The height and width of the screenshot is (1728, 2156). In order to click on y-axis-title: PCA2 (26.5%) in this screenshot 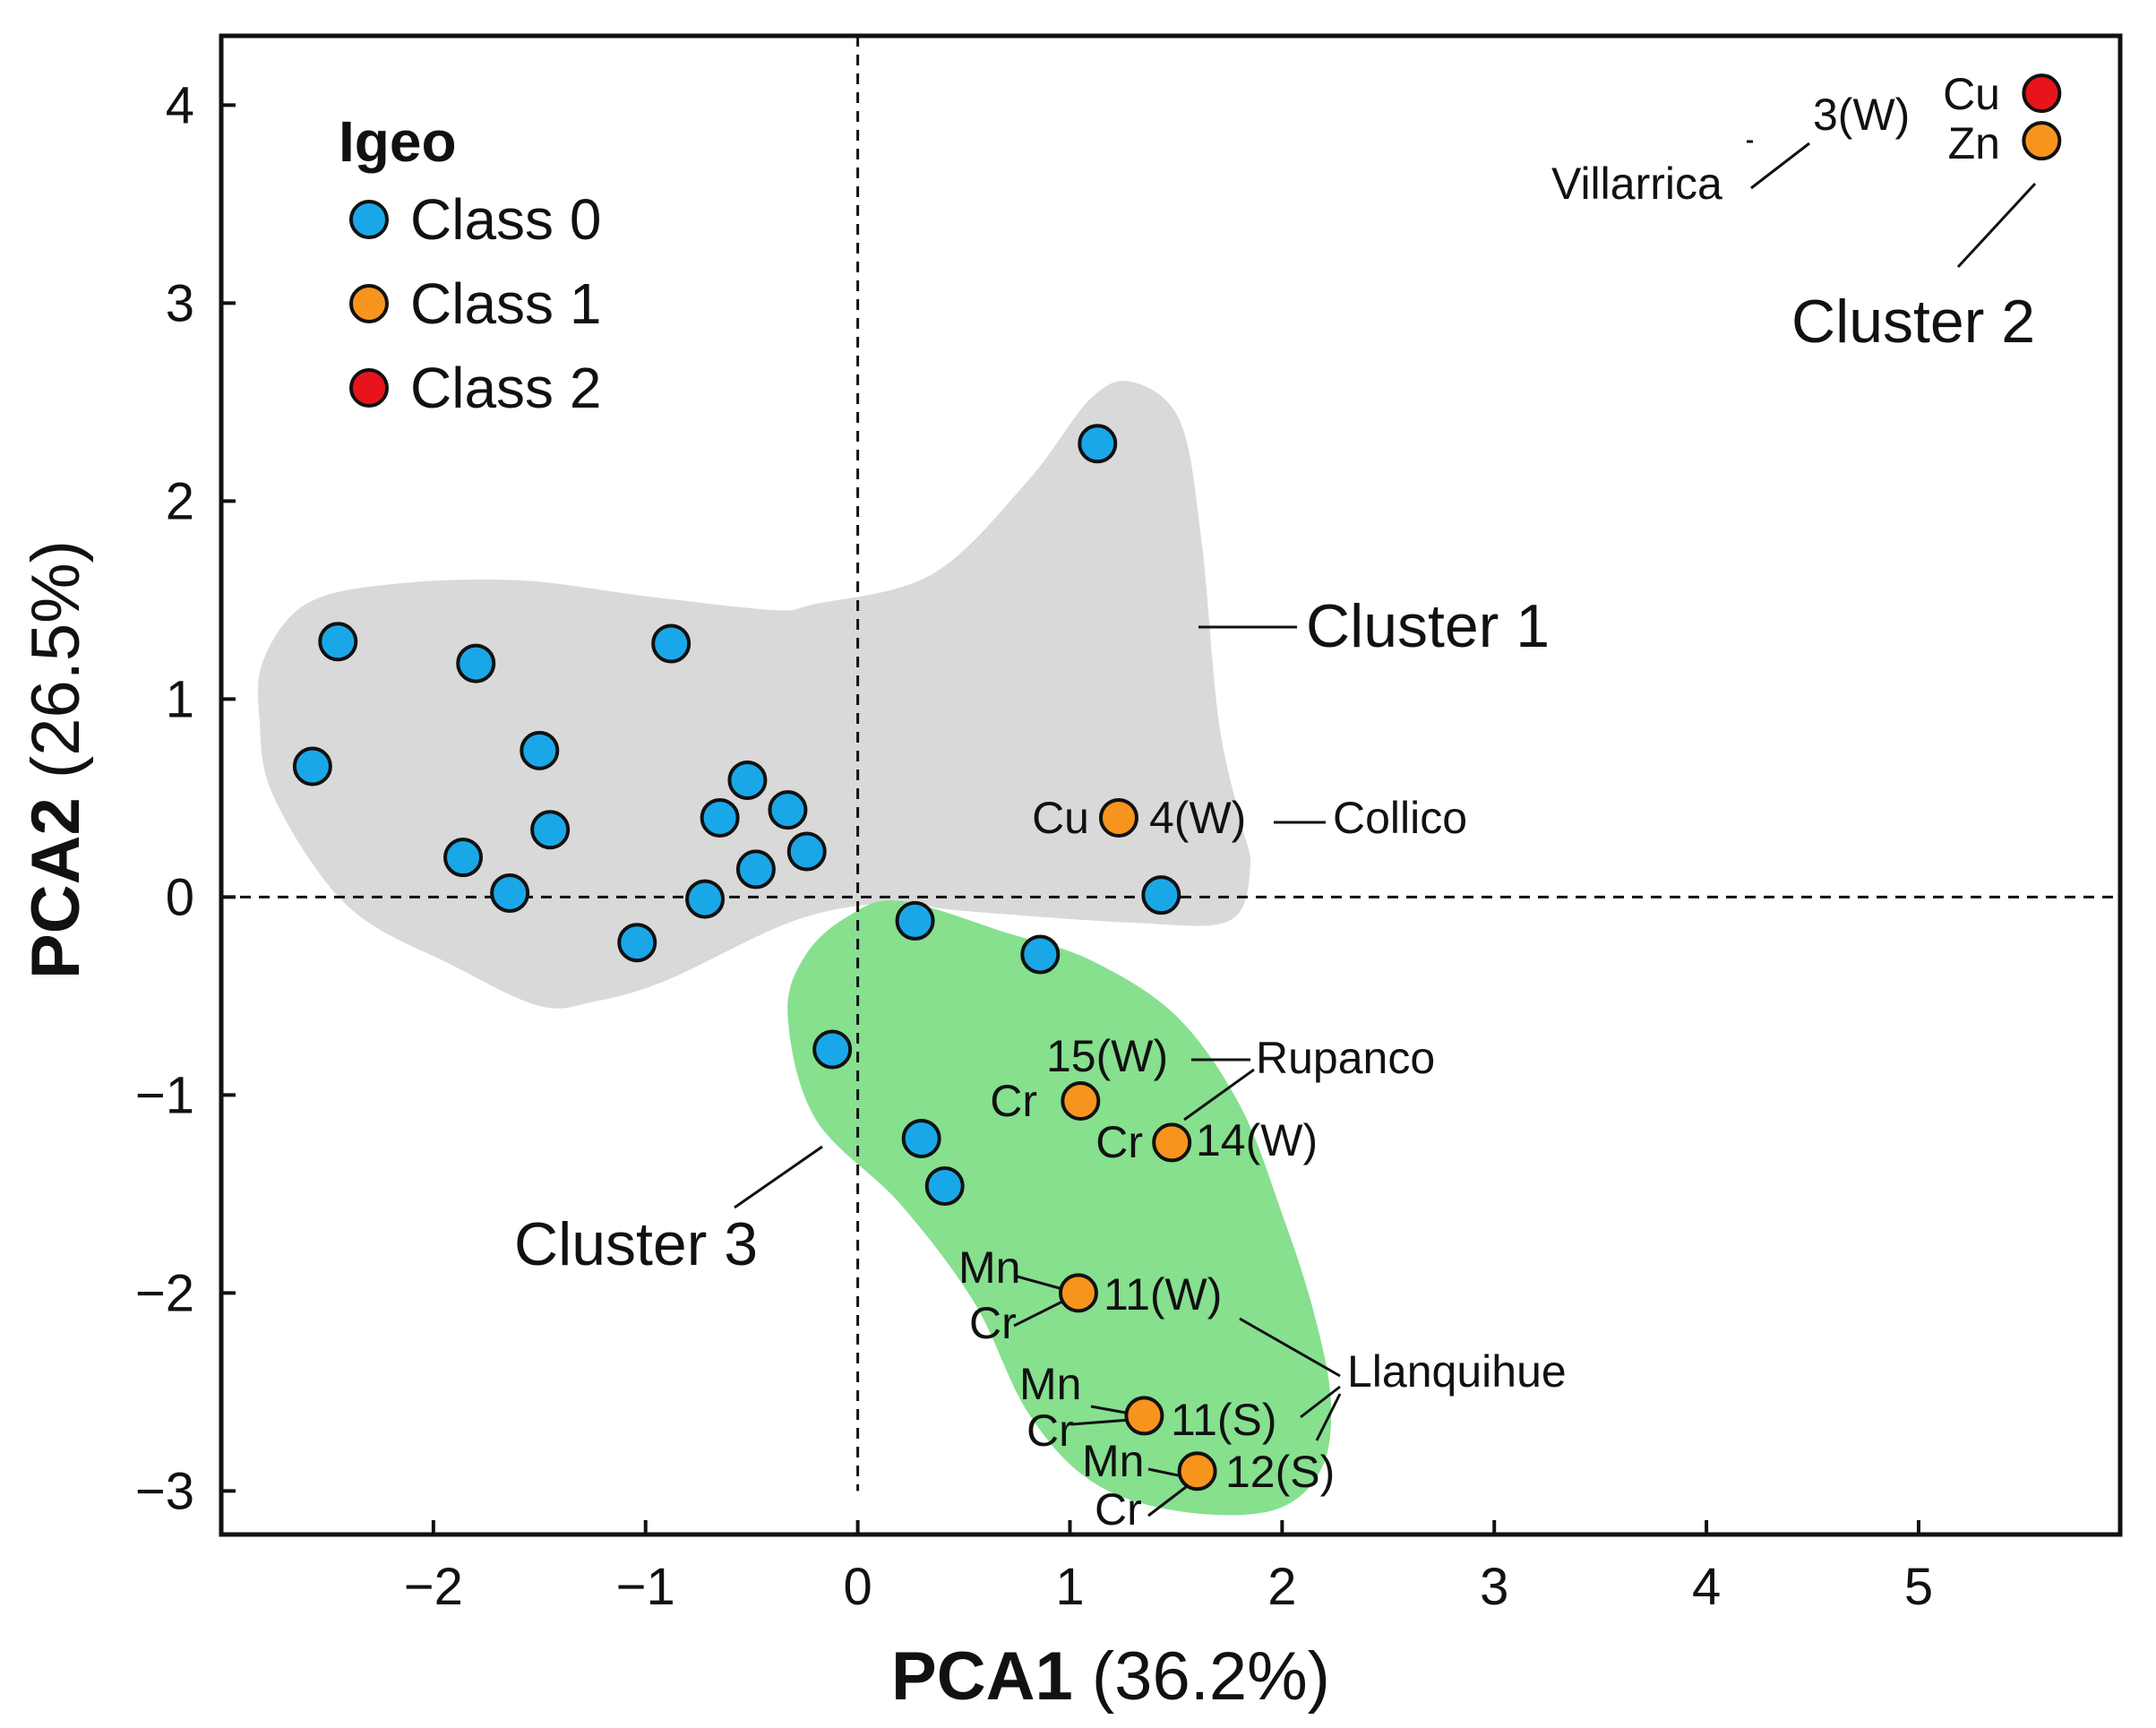, I will do `click(56, 759)`.